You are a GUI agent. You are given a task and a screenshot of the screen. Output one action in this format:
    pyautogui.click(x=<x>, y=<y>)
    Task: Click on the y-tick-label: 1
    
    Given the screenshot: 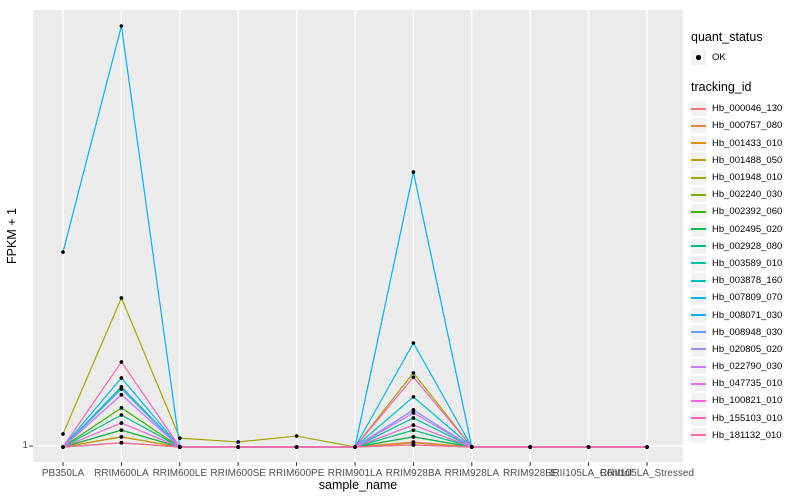 What is the action you would take?
    pyautogui.click(x=25, y=445)
    